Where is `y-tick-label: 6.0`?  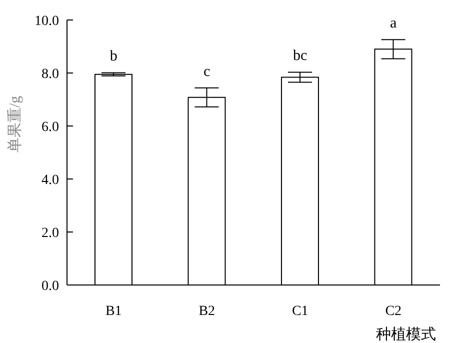 y-tick-label: 6.0 is located at coordinates (50, 127).